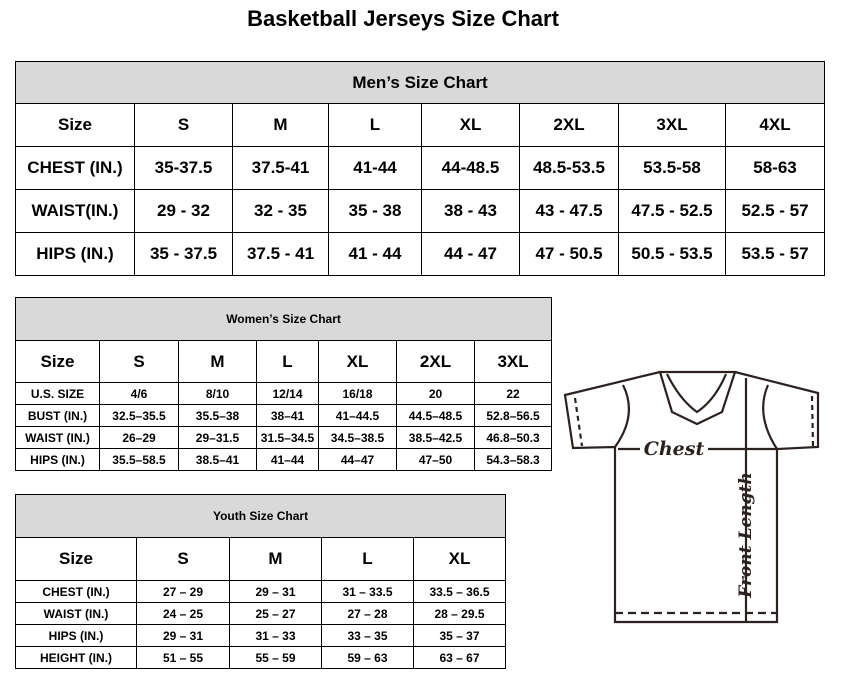  Describe the element at coordinates (57, 393) in the screenshot. I see `row-label: U.S. SIZE` at that location.